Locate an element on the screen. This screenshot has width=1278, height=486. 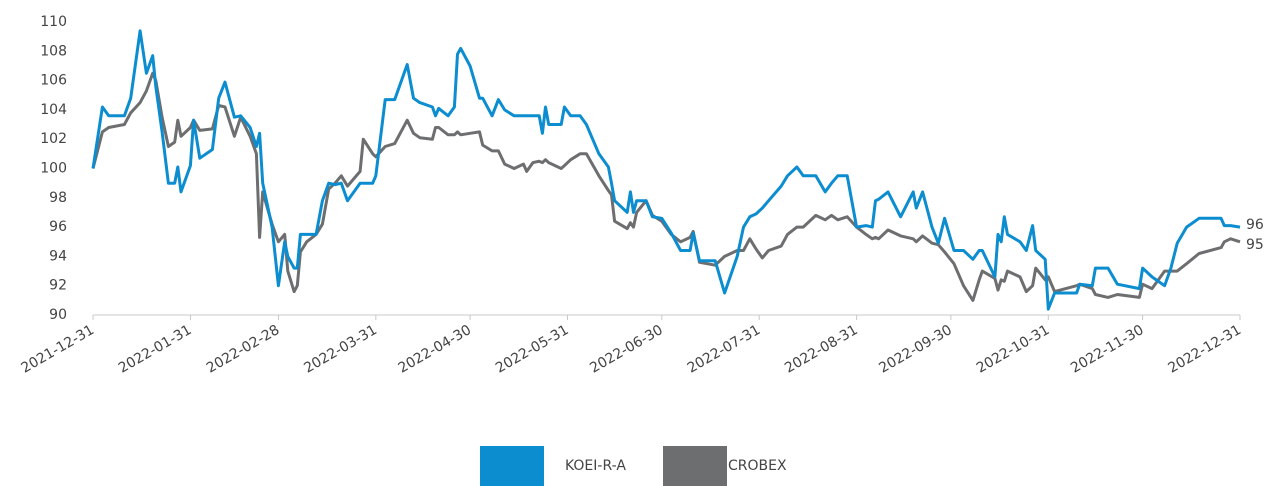
y-tick-label: 110 is located at coordinates (53, 22).